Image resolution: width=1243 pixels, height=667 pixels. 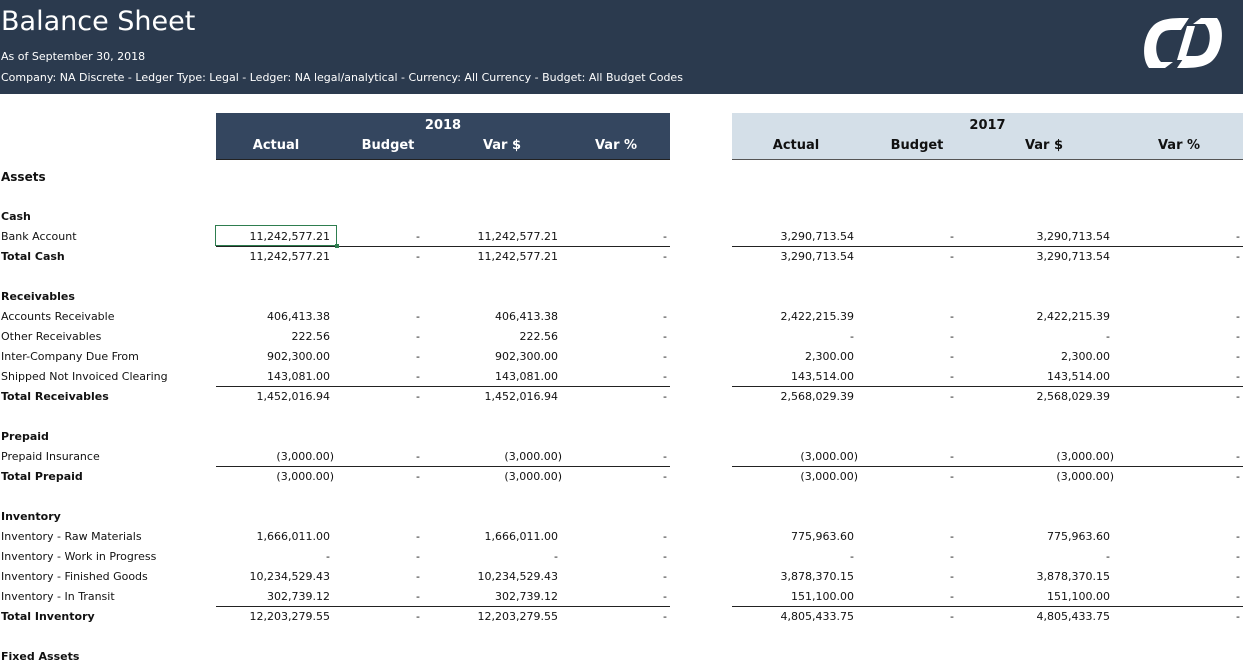 What do you see at coordinates (1073, 576) in the screenshot?
I see `cell-var-amount-2017: 3,878,370.15` at bounding box center [1073, 576].